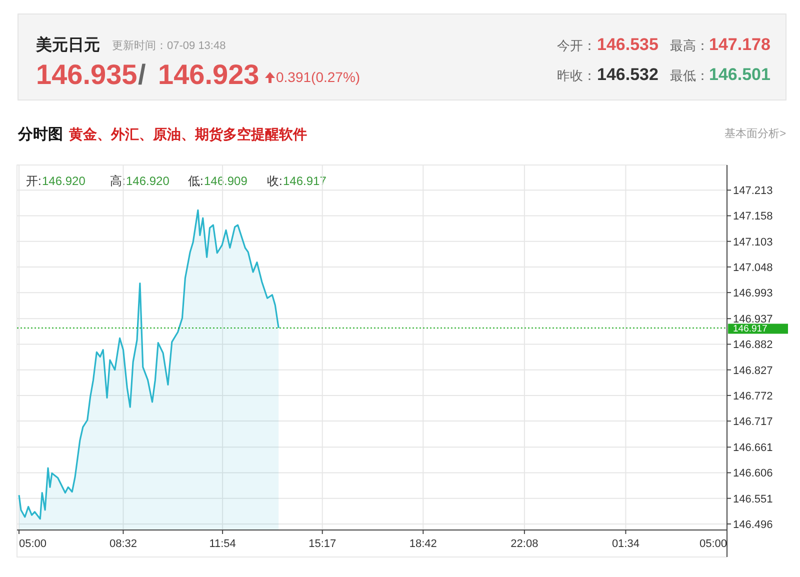 Image resolution: width=800 pixels, height=577 pixels. I want to click on ytick: 146.717, so click(753, 422).